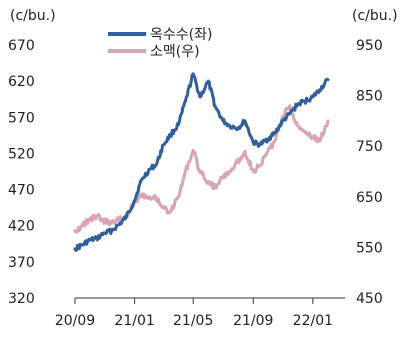 The height and width of the screenshot is (343, 406). I want to click on left-tick-label: 570, so click(21, 118).